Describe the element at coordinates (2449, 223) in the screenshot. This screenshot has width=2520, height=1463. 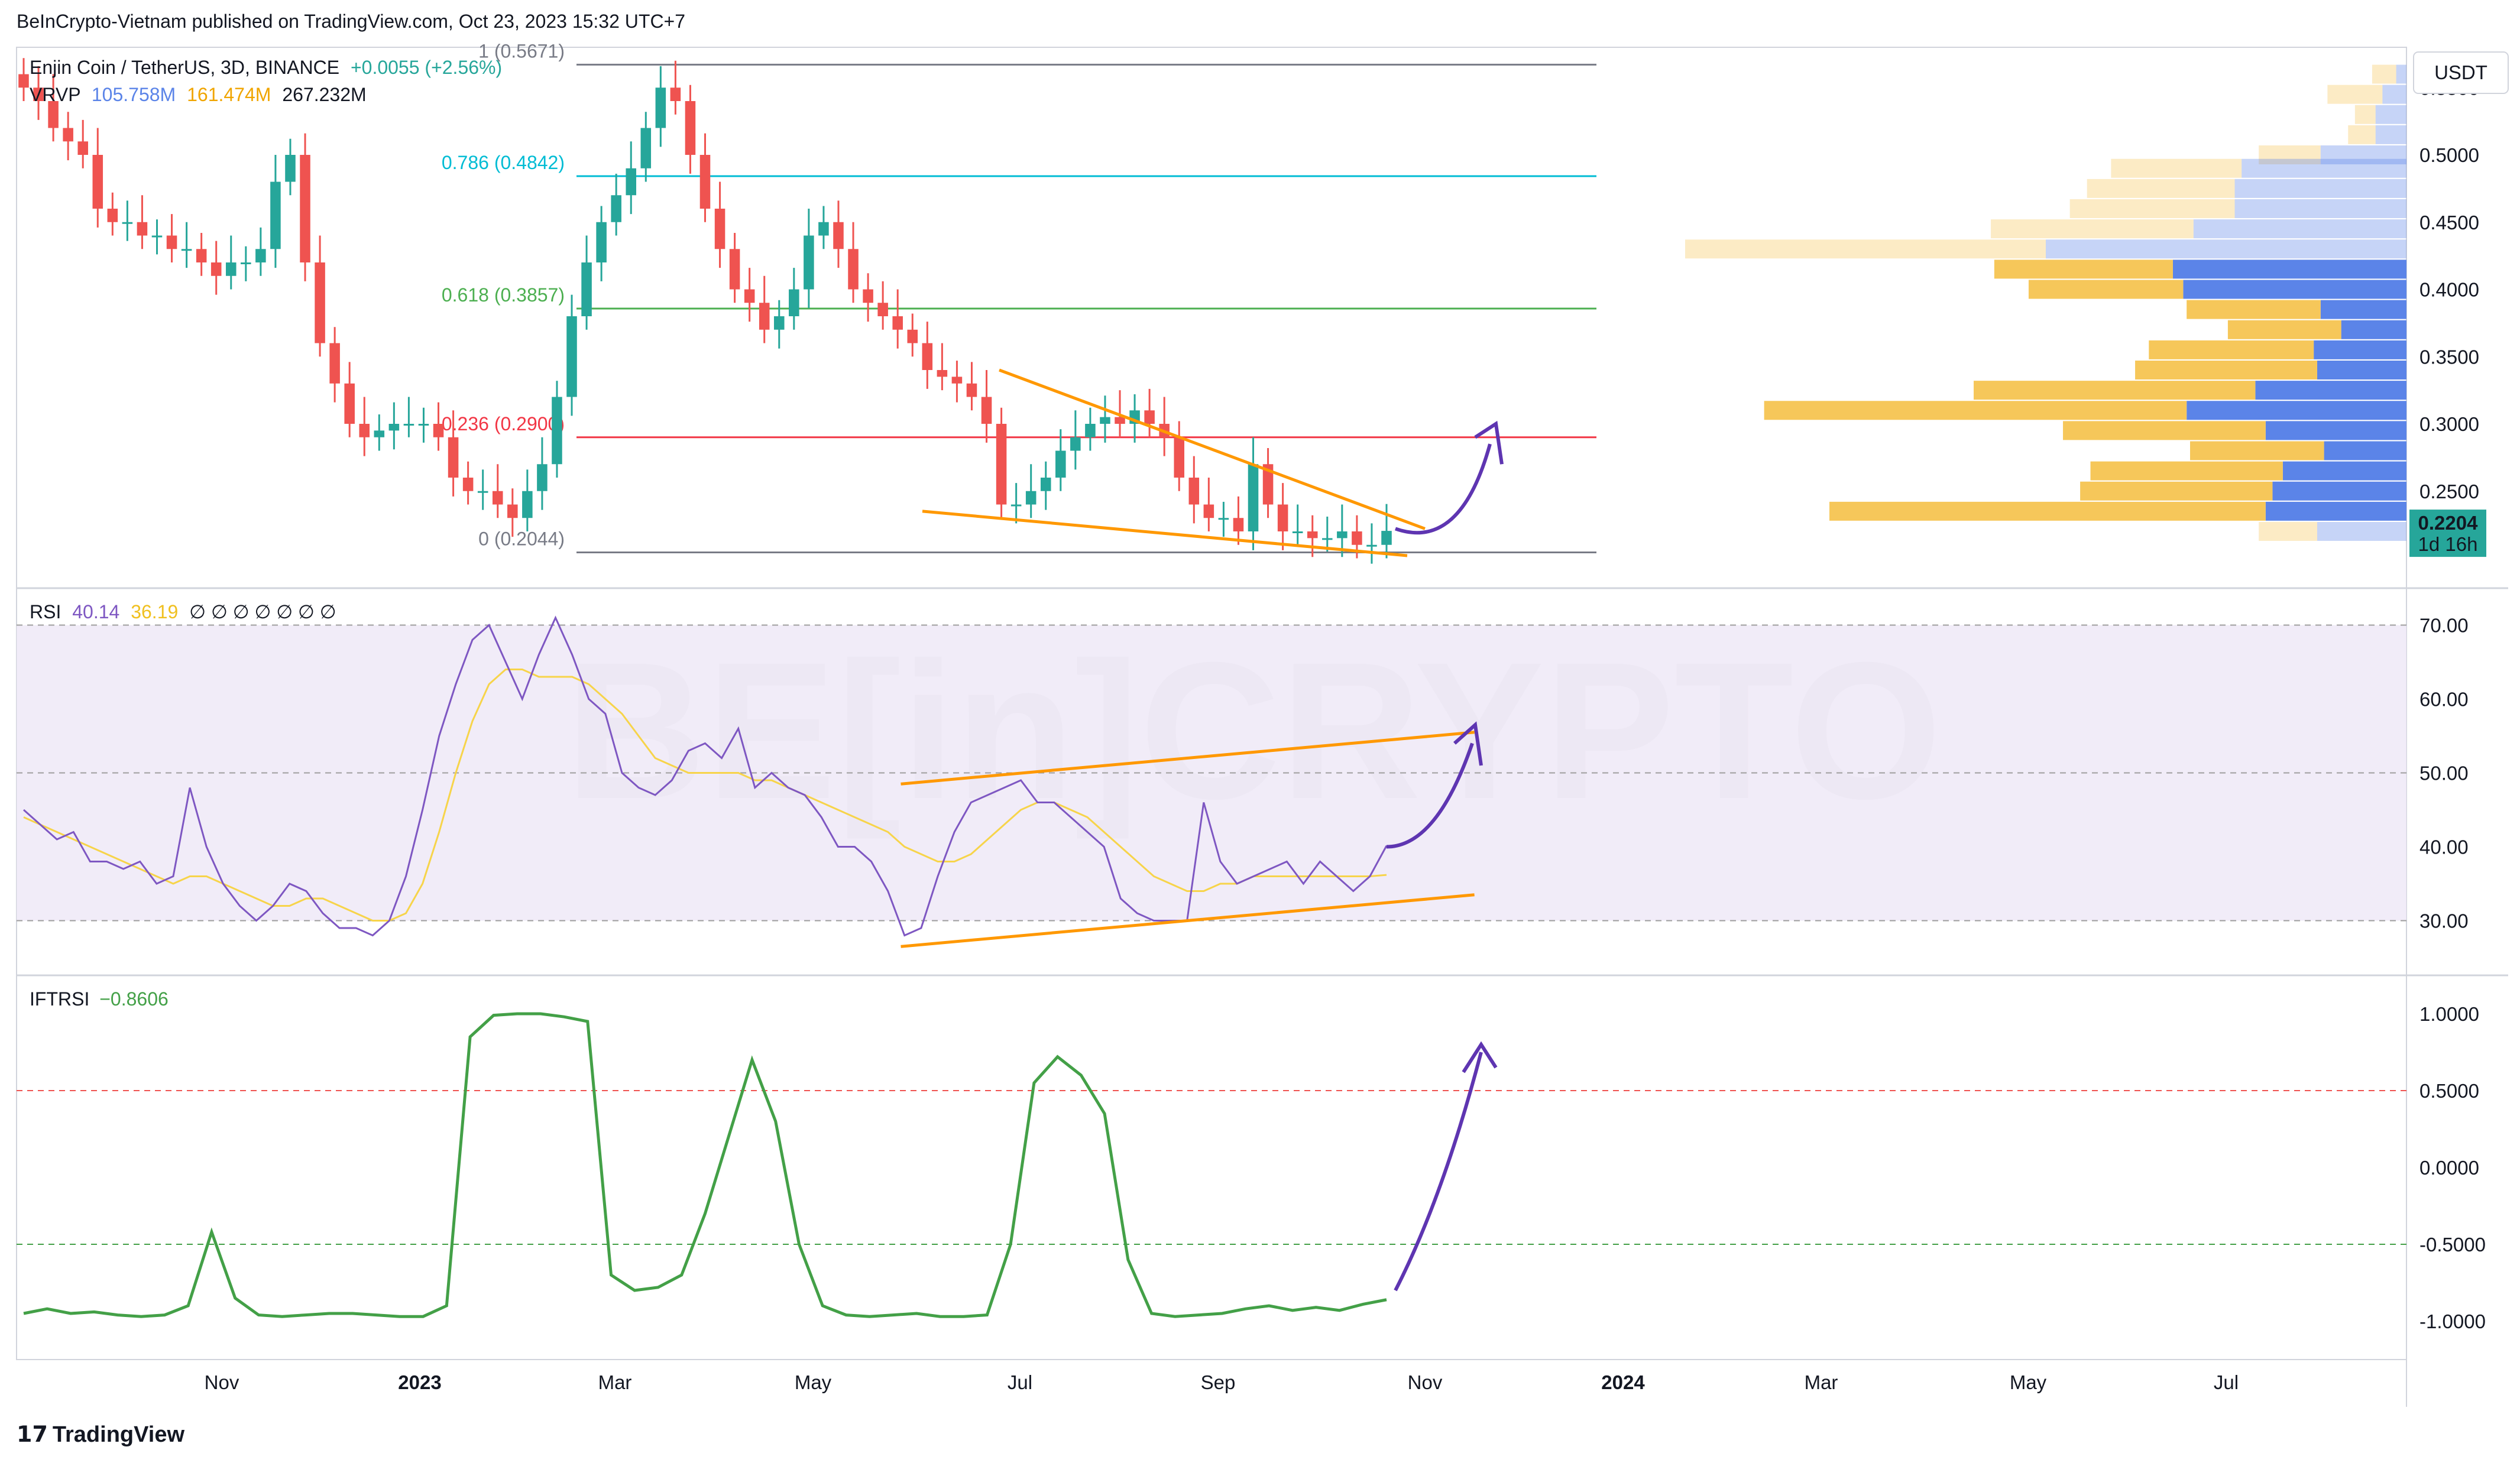
I see `price-tick-label: 0.4500` at that location.